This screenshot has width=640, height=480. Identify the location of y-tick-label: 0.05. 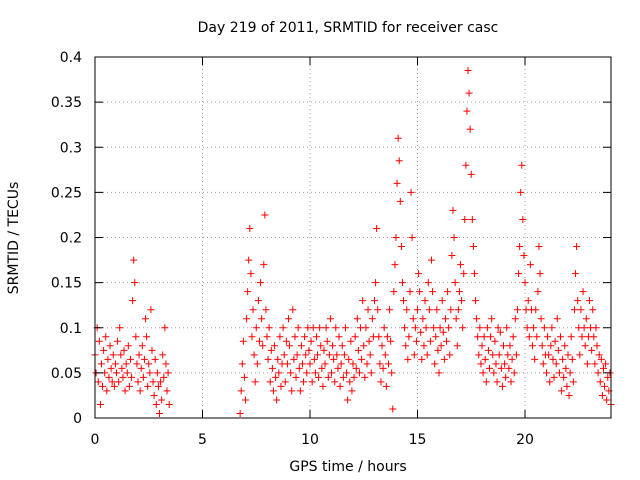
(66, 374).